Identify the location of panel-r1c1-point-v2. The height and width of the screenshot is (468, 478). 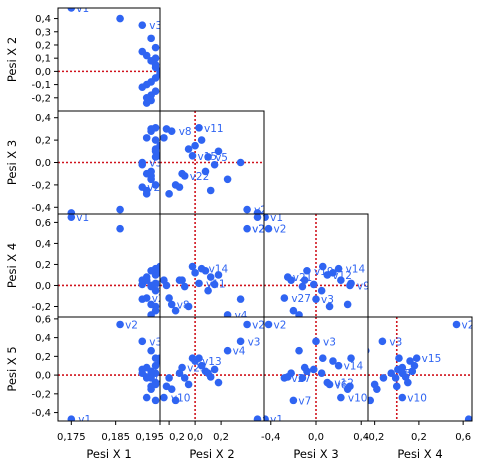
(247, 209).